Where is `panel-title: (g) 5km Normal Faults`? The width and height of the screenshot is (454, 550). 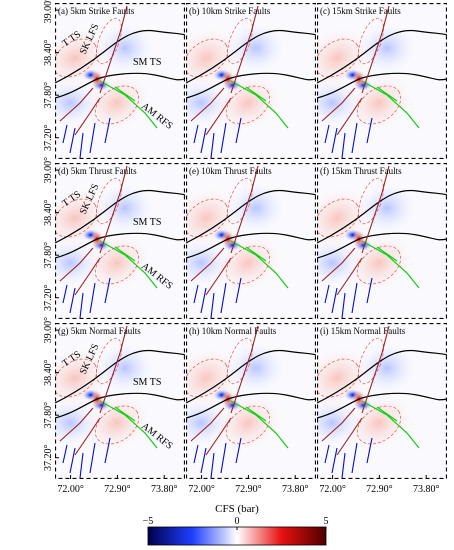 panel-title: (g) 5km Normal Faults is located at coordinates (99, 331).